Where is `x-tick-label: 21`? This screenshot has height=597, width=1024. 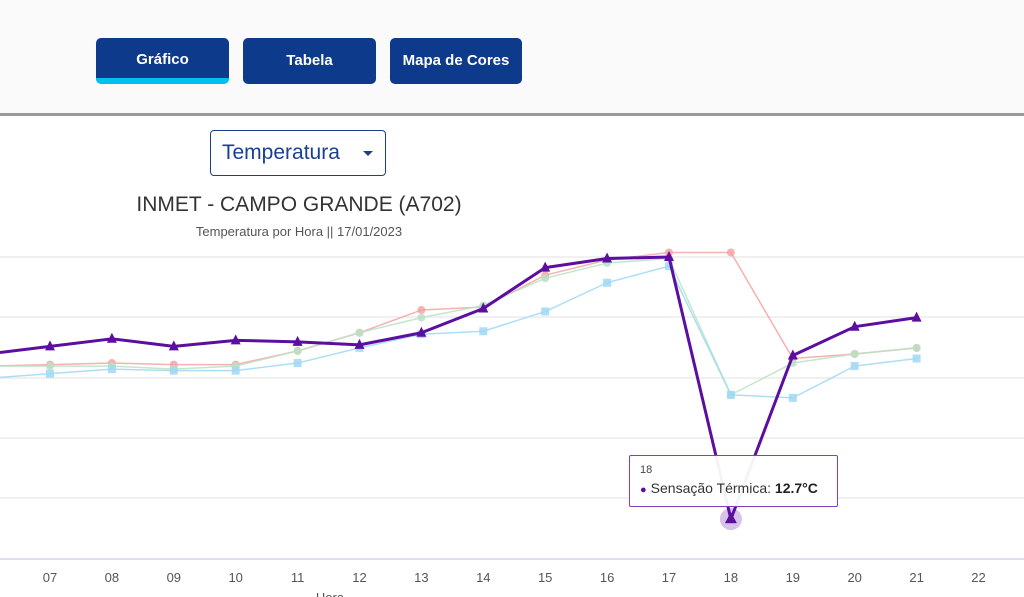 x-tick-label: 21 is located at coordinates (916, 577).